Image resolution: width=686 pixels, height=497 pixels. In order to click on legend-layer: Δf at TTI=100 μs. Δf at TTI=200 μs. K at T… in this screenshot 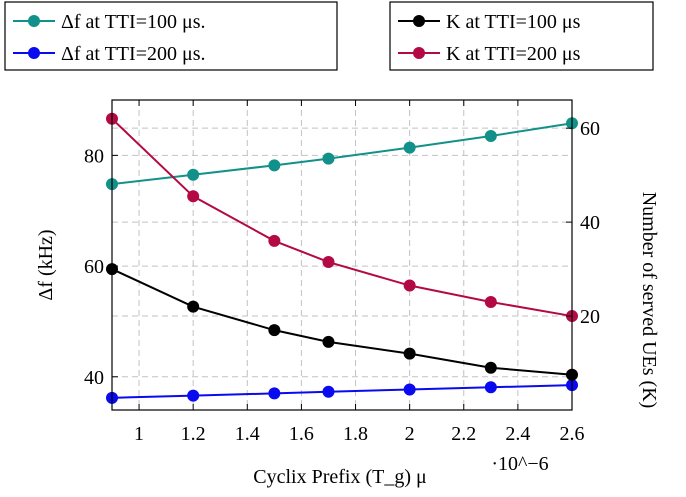, I will do `click(329, 36)`.